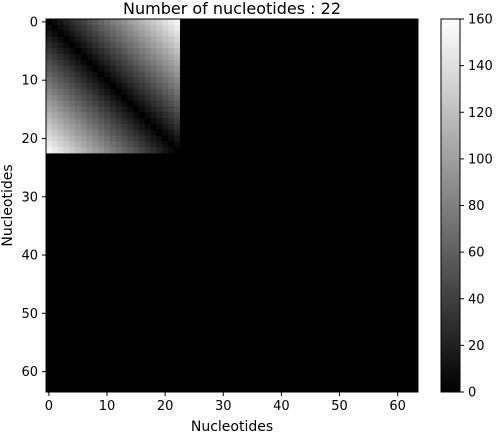  What do you see at coordinates (476, 207) in the screenshot?
I see `colorbar-axis: 0 20 40 60 80 100 120 140 160` at bounding box center [476, 207].